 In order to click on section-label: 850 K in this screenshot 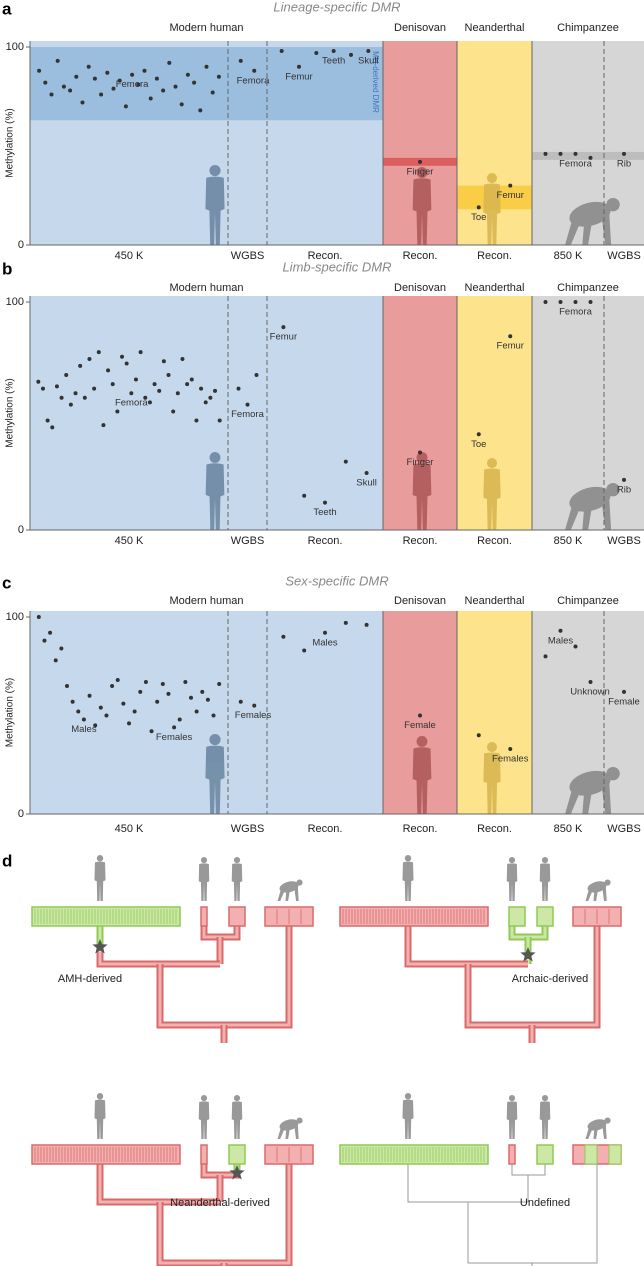, I will do `click(568, 541)`.